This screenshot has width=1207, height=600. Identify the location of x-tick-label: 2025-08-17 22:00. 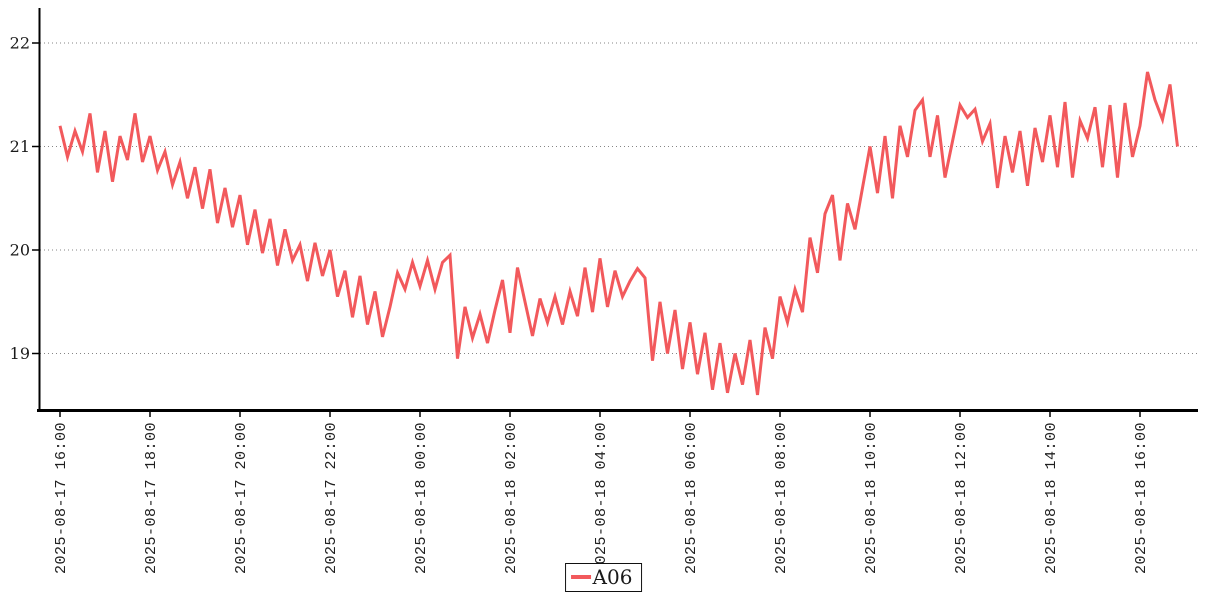
(331, 498).